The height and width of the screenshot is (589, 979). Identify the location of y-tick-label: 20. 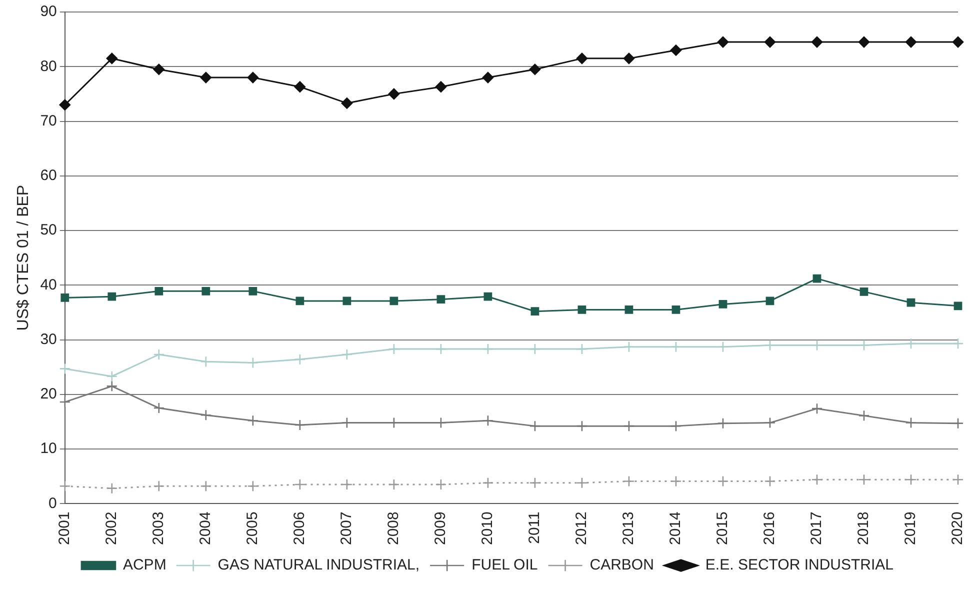
(48, 394).